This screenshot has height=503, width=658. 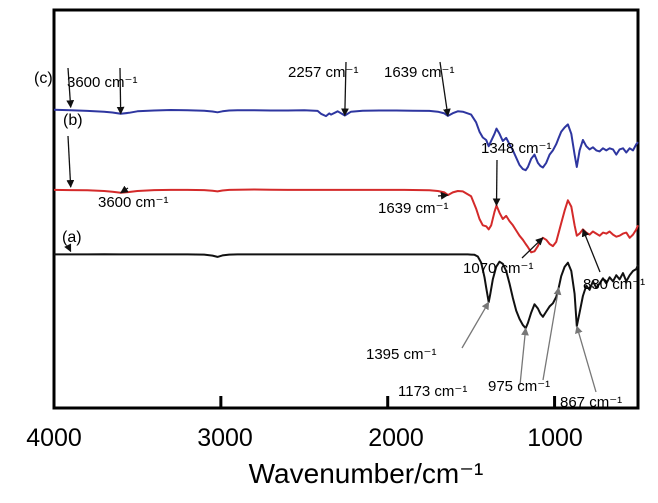 What do you see at coordinates (102, 82) in the screenshot?
I see `annotation-c-3600: 3600 cm⁻¹` at bounding box center [102, 82].